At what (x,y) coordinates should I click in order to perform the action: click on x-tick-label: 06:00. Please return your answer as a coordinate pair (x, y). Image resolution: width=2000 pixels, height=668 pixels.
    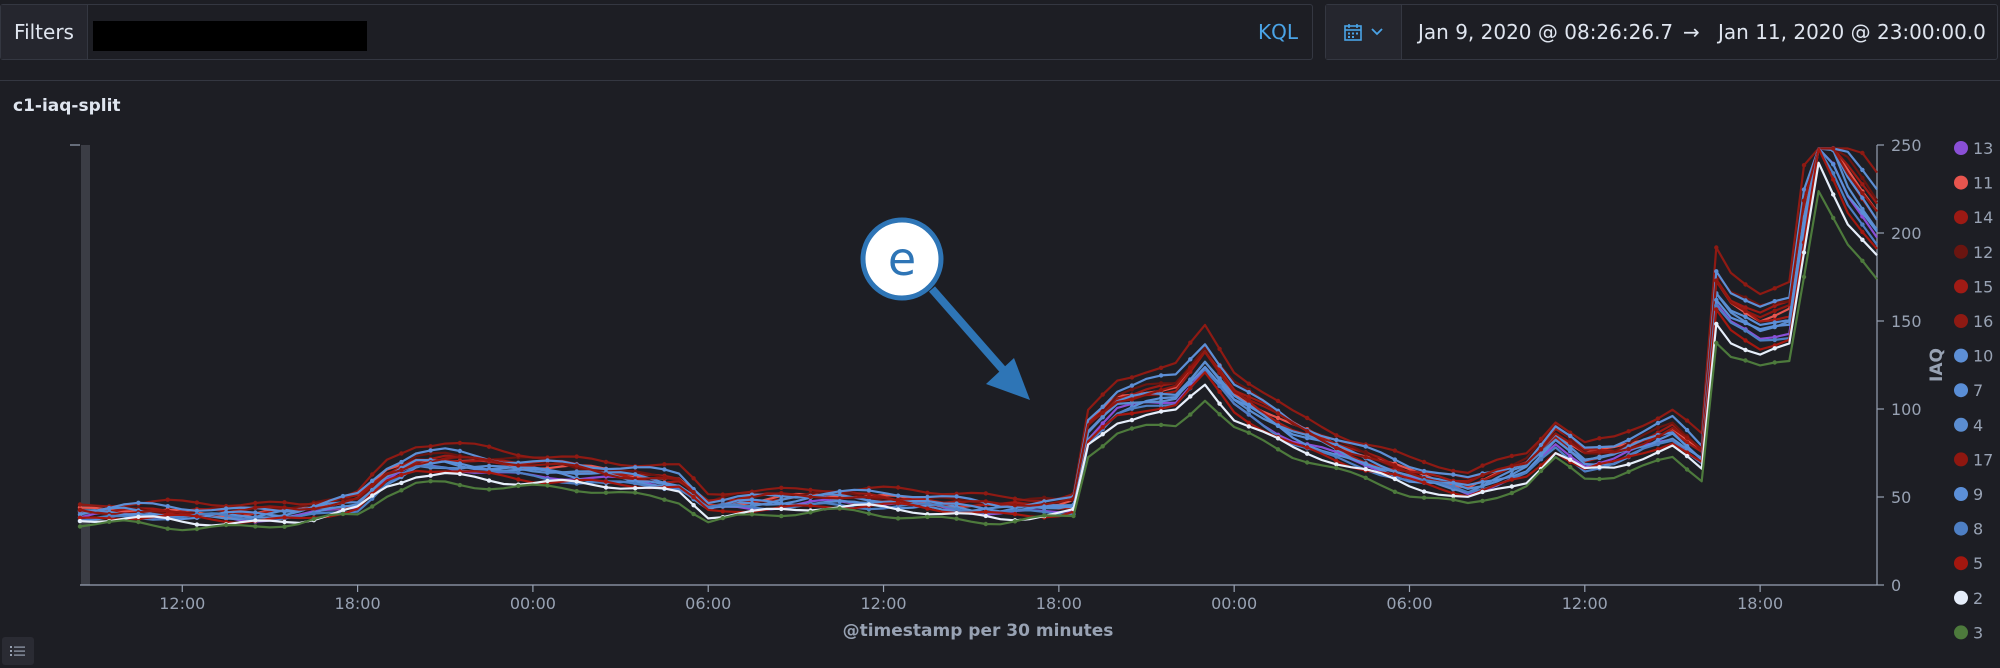
    Looking at the image, I should click on (1409, 603).